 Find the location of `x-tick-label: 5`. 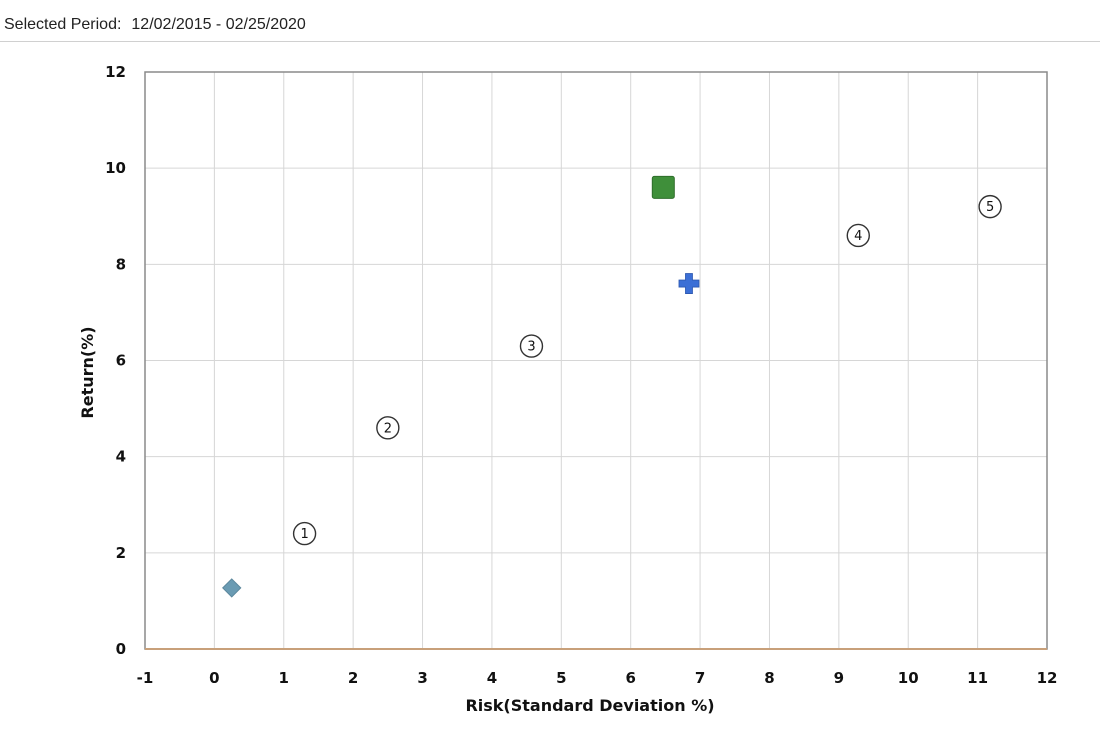

x-tick-label: 5 is located at coordinates (561, 678).